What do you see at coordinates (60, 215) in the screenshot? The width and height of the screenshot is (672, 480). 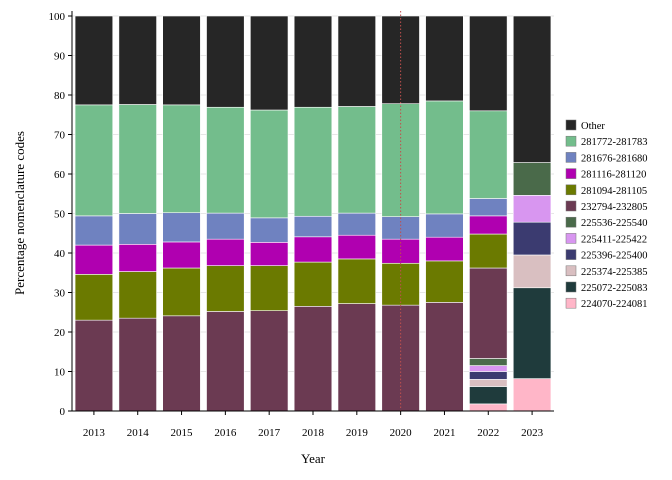 I see `y-tick-label: 50` at bounding box center [60, 215].